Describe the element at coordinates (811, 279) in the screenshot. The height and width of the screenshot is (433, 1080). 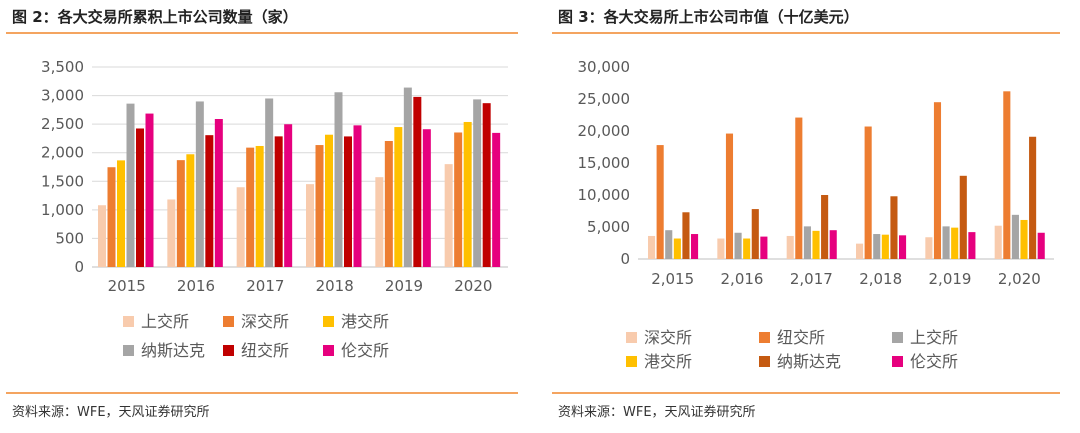
I see `x-tick-label: 2,017` at that location.